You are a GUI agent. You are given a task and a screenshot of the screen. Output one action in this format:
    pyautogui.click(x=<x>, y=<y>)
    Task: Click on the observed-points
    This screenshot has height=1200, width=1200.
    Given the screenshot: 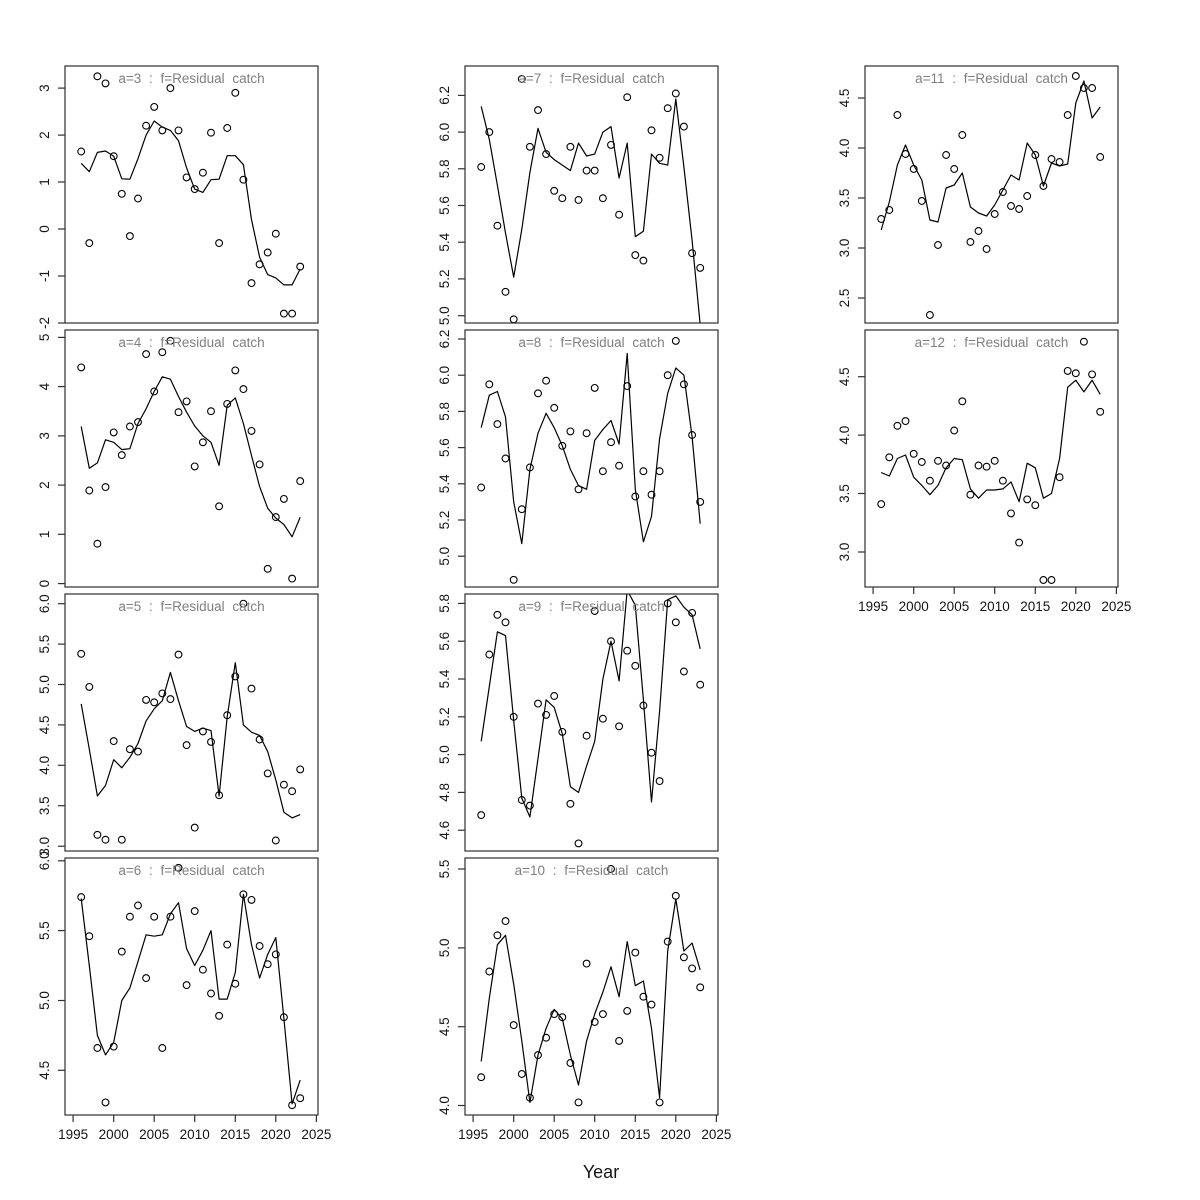 What is the action you would take?
    pyautogui.click(x=591, y=723)
    